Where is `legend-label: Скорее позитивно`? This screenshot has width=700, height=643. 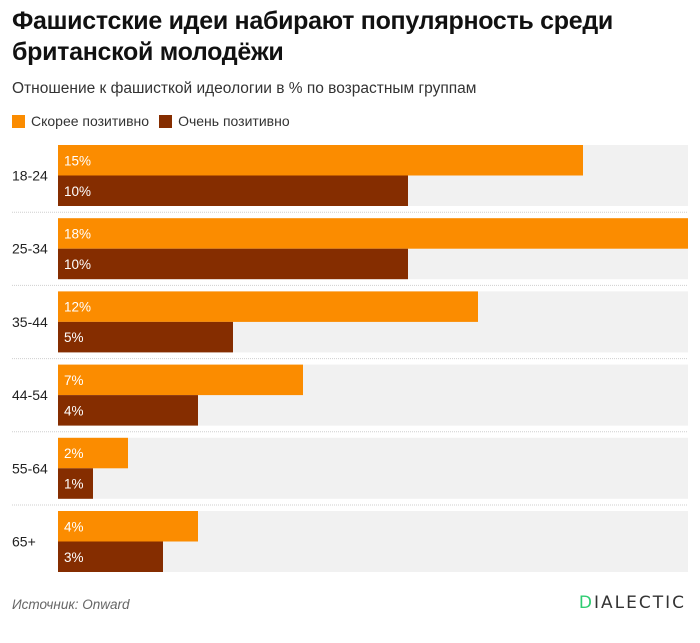 legend-label: Скорее позитивно is located at coordinates (90, 121).